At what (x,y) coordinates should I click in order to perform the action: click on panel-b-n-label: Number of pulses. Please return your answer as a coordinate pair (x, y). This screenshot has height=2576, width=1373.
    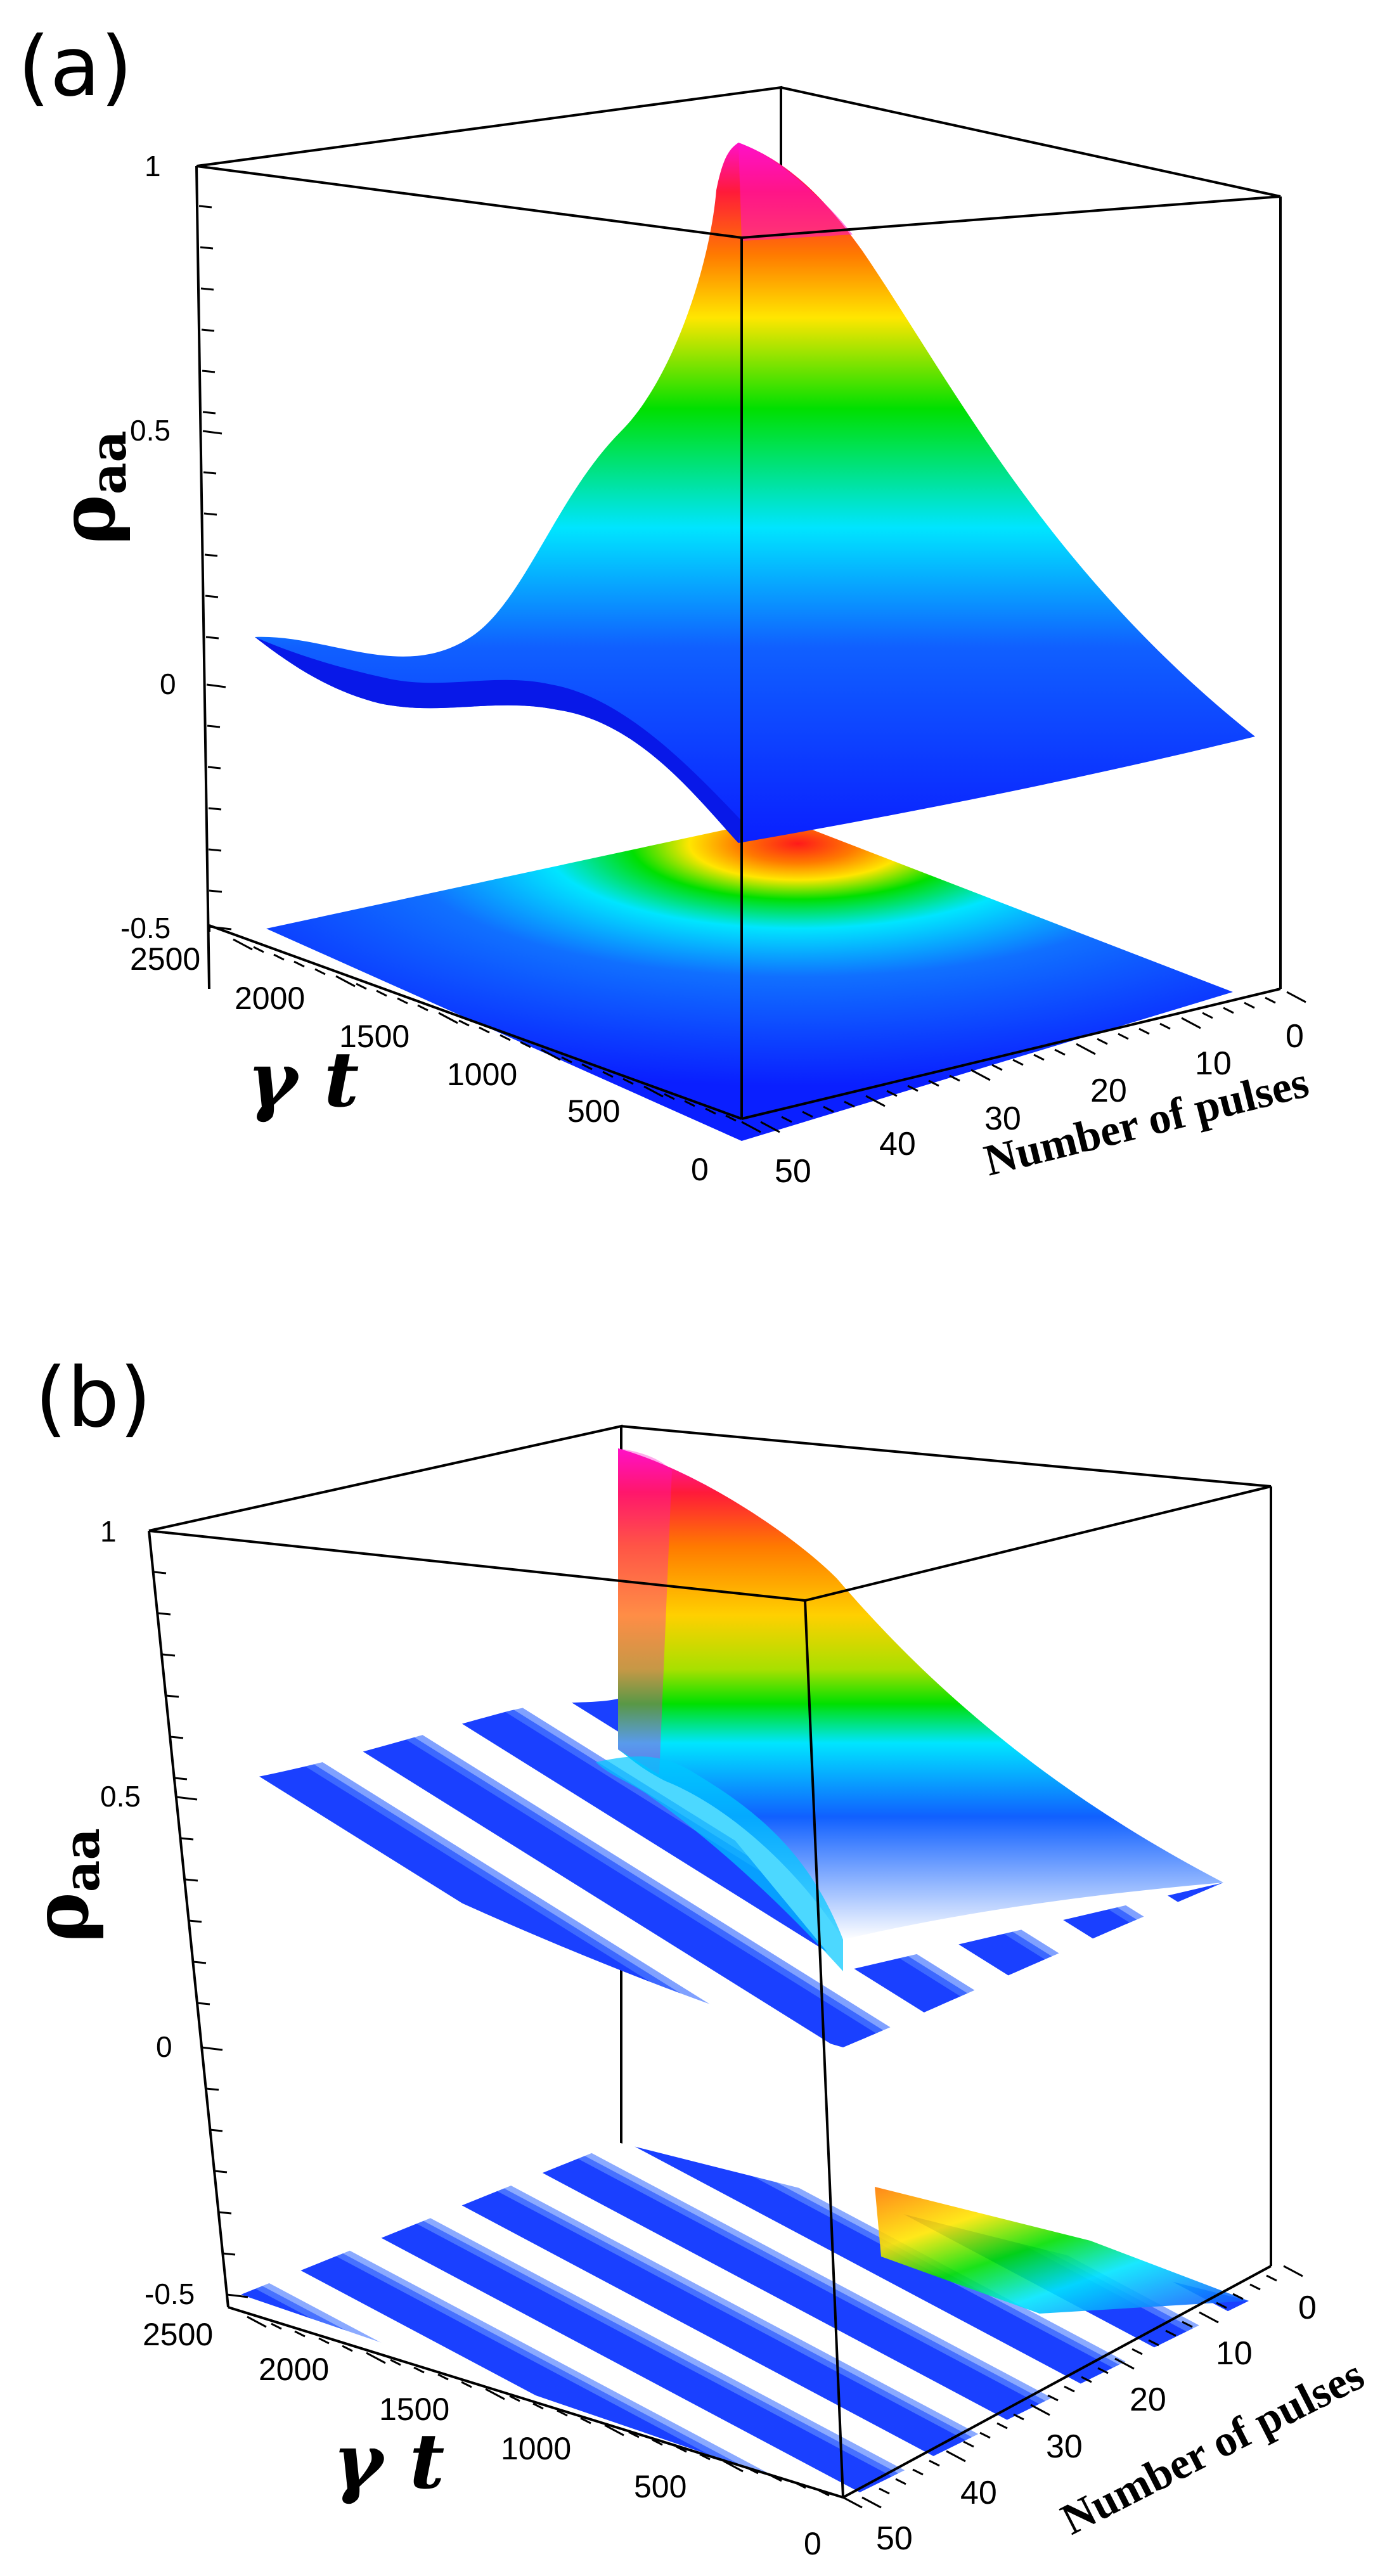
    Looking at the image, I should click on (1213, 2447).